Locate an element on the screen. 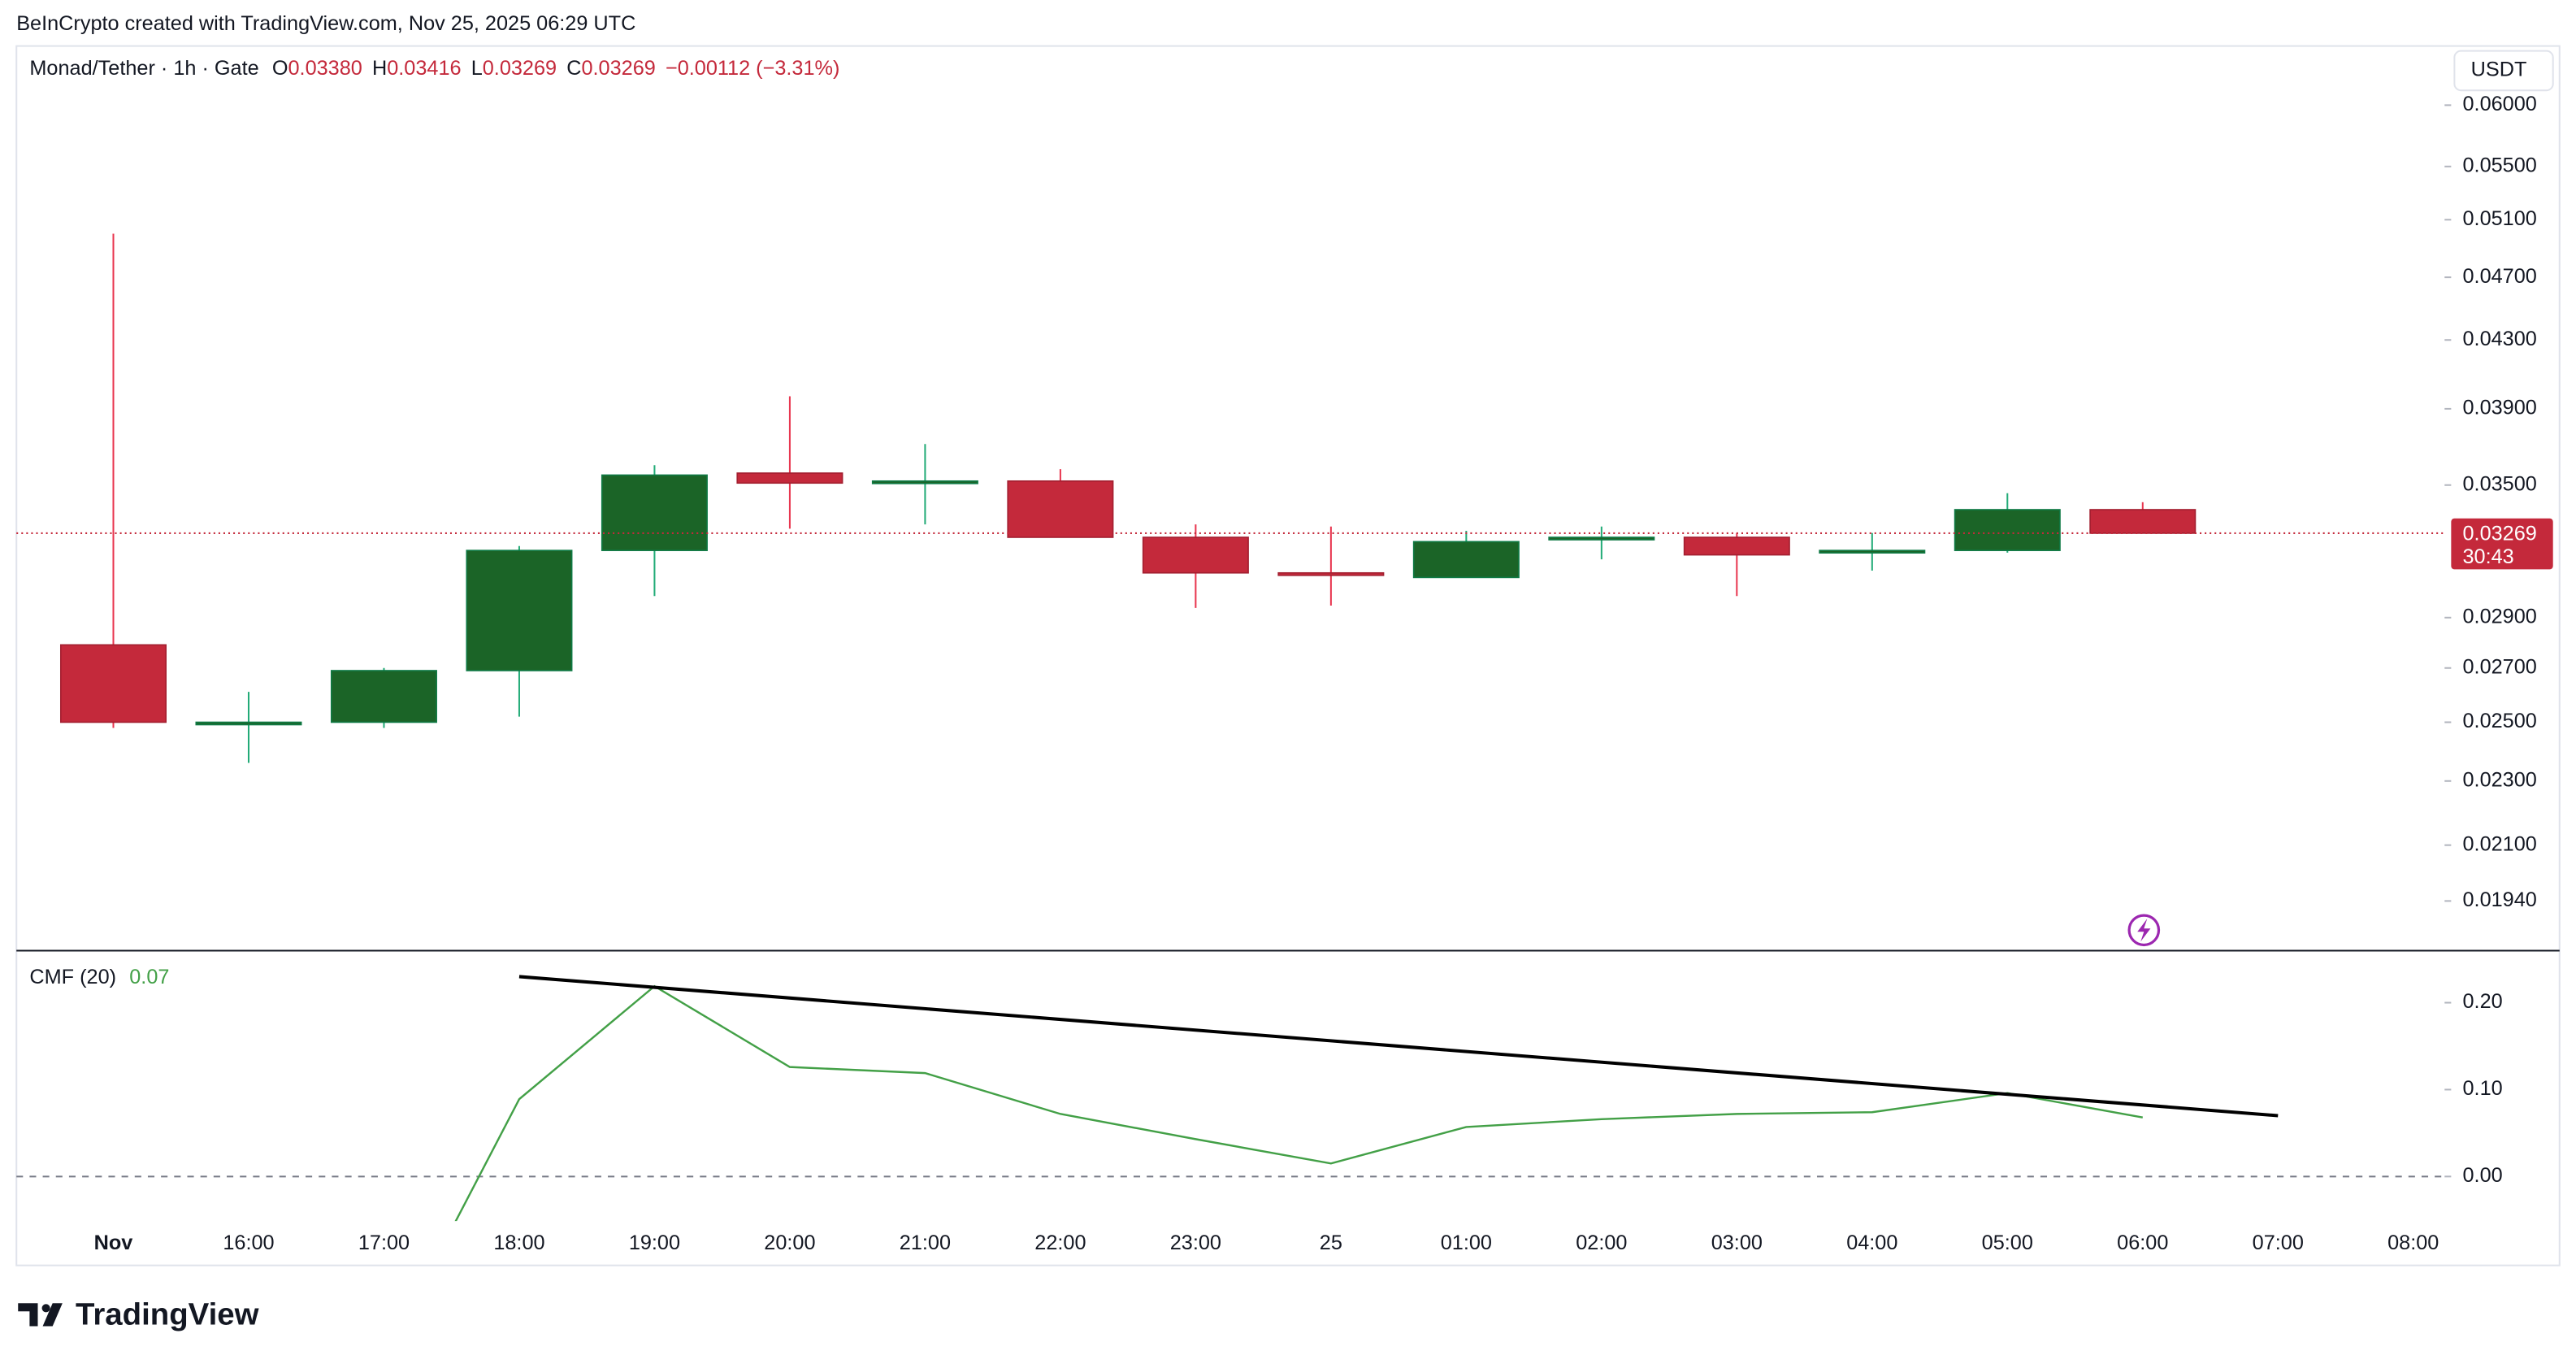 This screenshot has width=2576, height=1364. change: −0.00112 (−3.31%) is located at coordinates (752, 68).